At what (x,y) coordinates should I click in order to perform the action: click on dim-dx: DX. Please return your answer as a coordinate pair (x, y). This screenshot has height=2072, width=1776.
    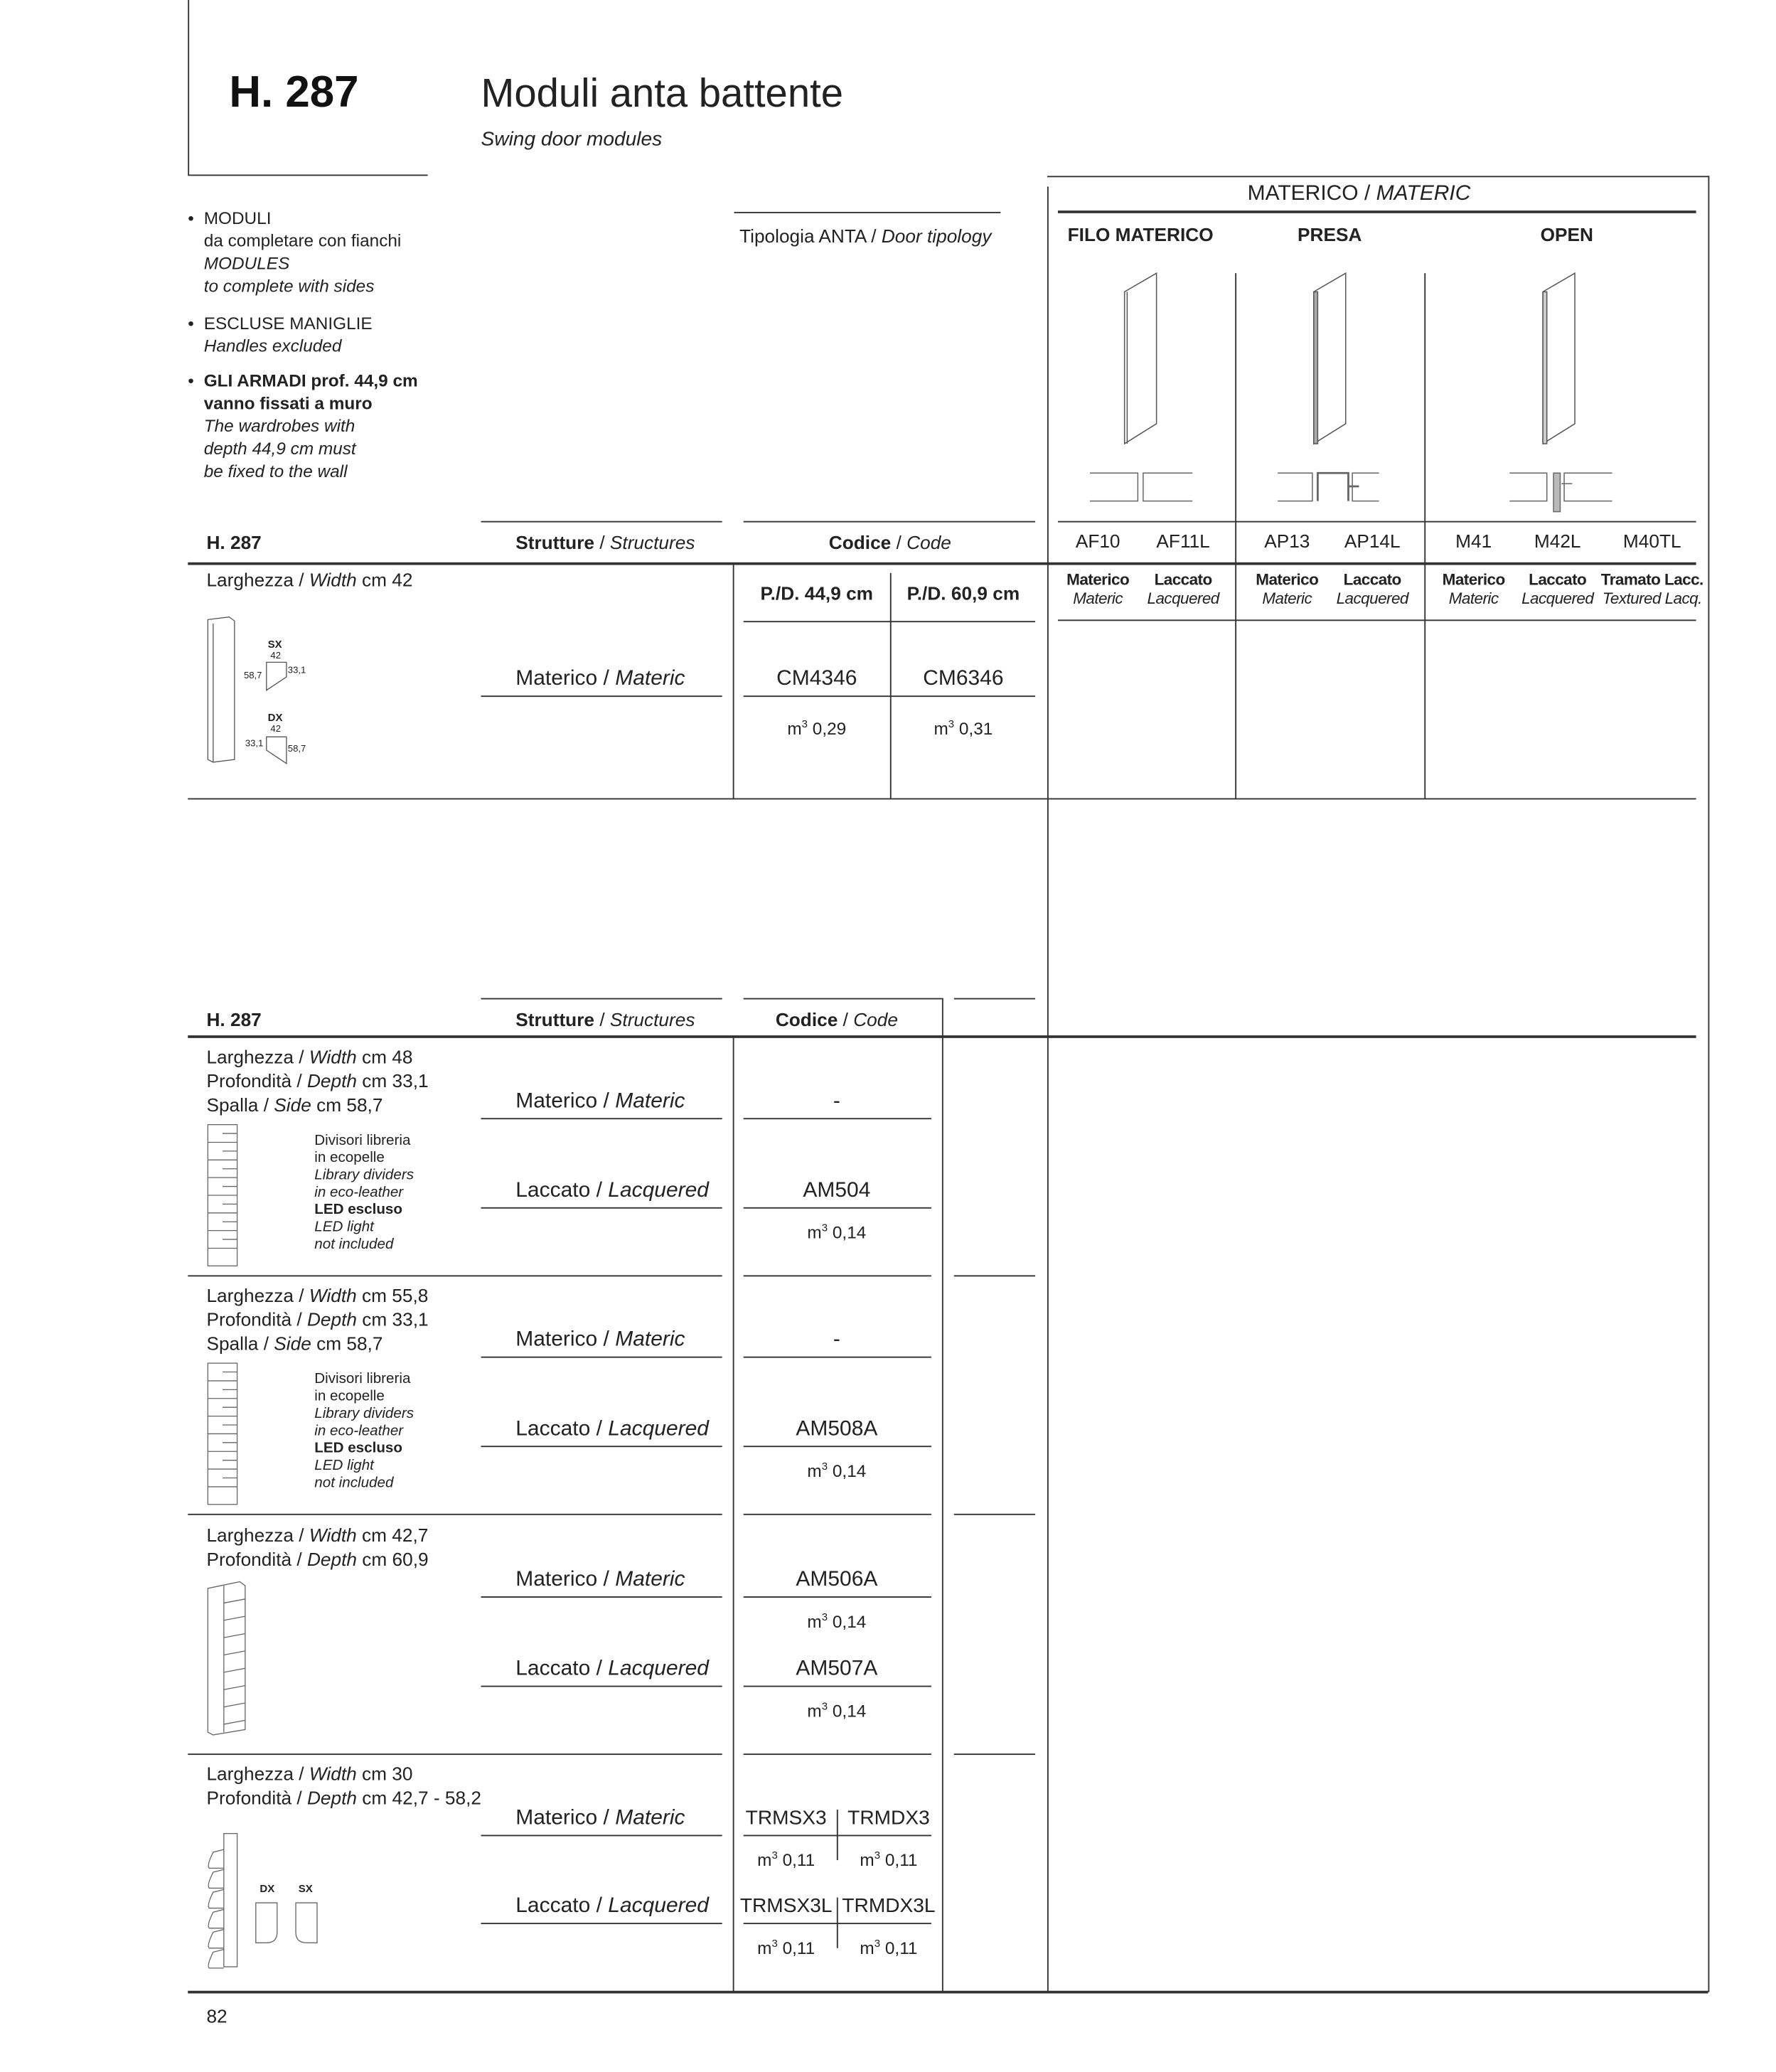
    Looking at the image, I should click on (275, 717).